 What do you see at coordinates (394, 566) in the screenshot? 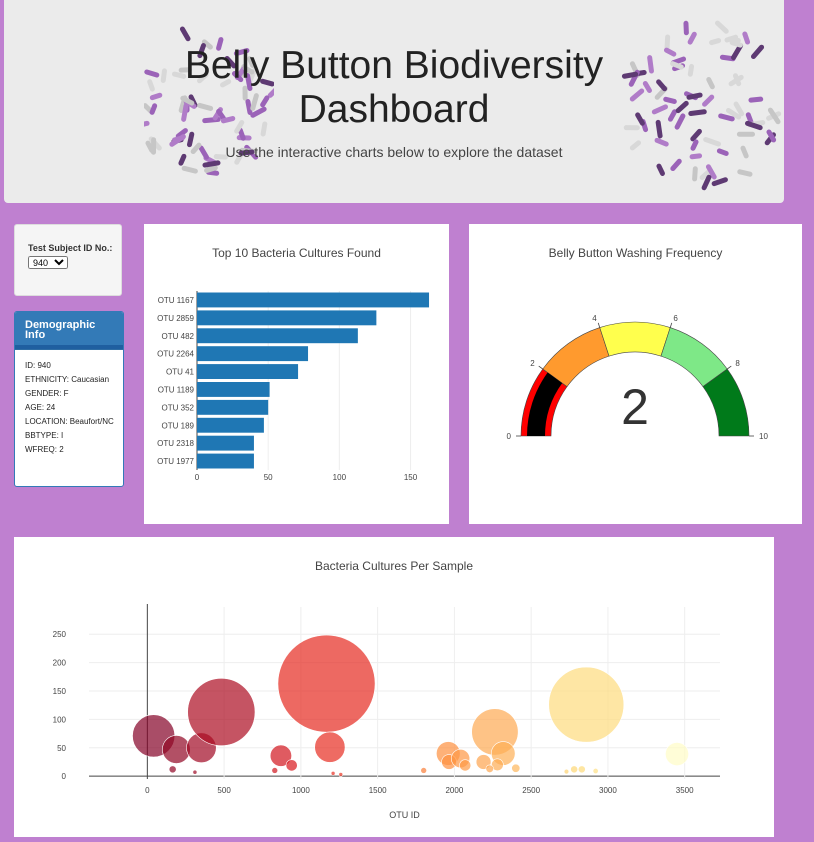
I see `bubble-chart-title: Bacteria Cultures Per Sample` at bounding box center [394, 566].